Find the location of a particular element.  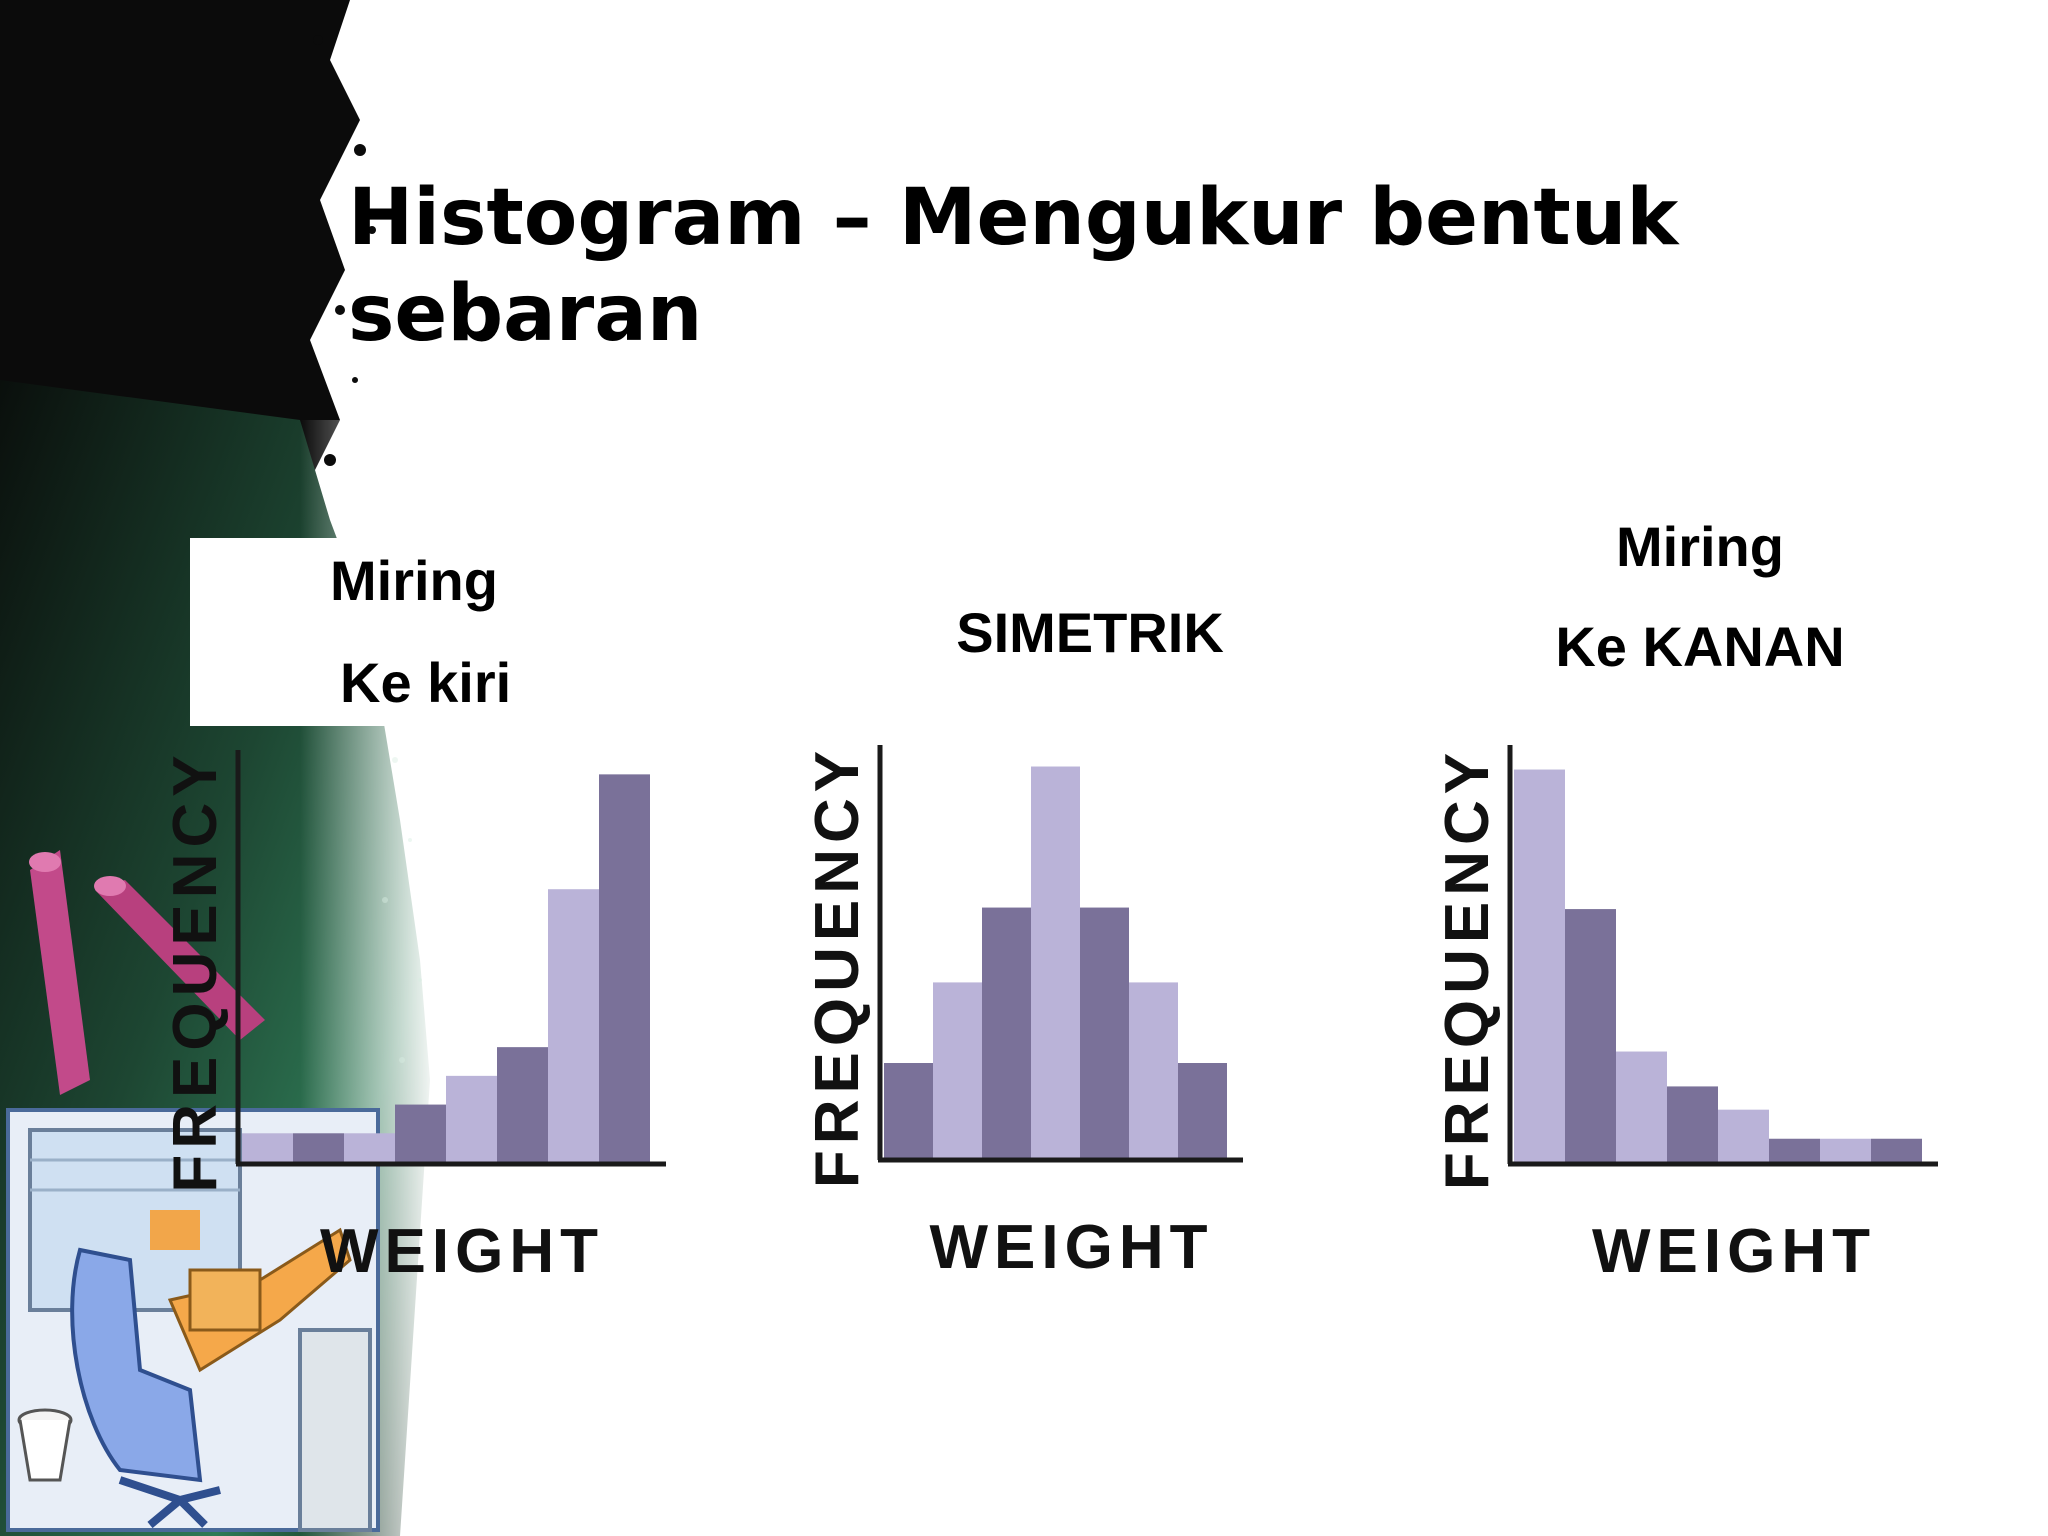

label-backdrop is located at coordinates (360, 632).